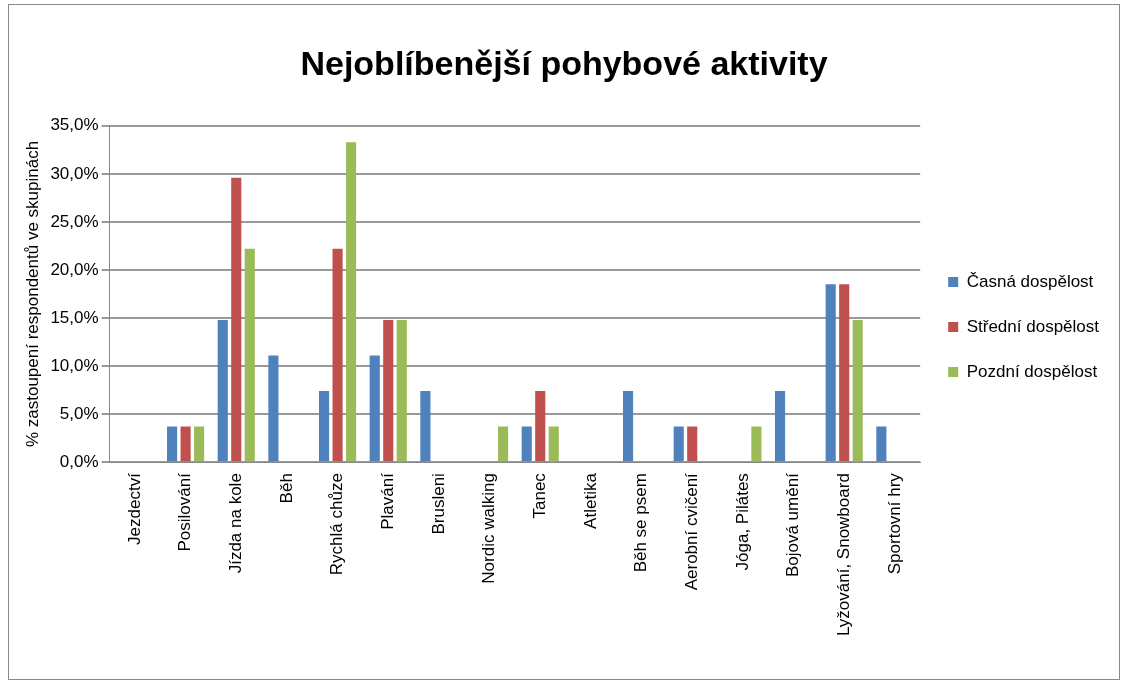 Image resolution: width=1129 pixels, height=684 pixels. What do you see at coordinates (691, 531) in the screenshot?
I see `x-tick-label: Aerobní cvičení` at bounding box center [691, 531].